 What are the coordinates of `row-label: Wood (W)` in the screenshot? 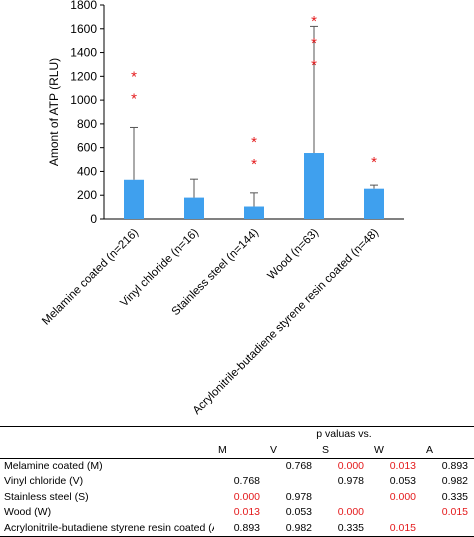 It's located at (28, 512).